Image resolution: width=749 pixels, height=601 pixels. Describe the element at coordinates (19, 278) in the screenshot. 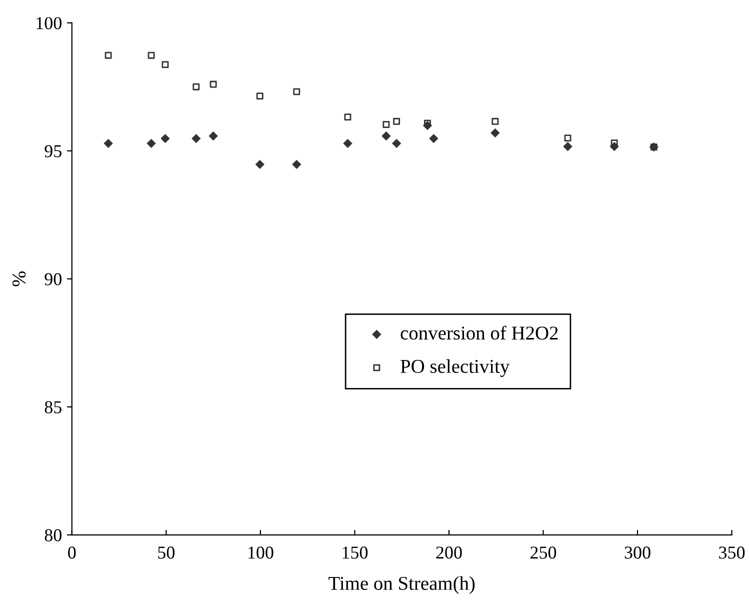

I see `y-axis-title: %` at that location.